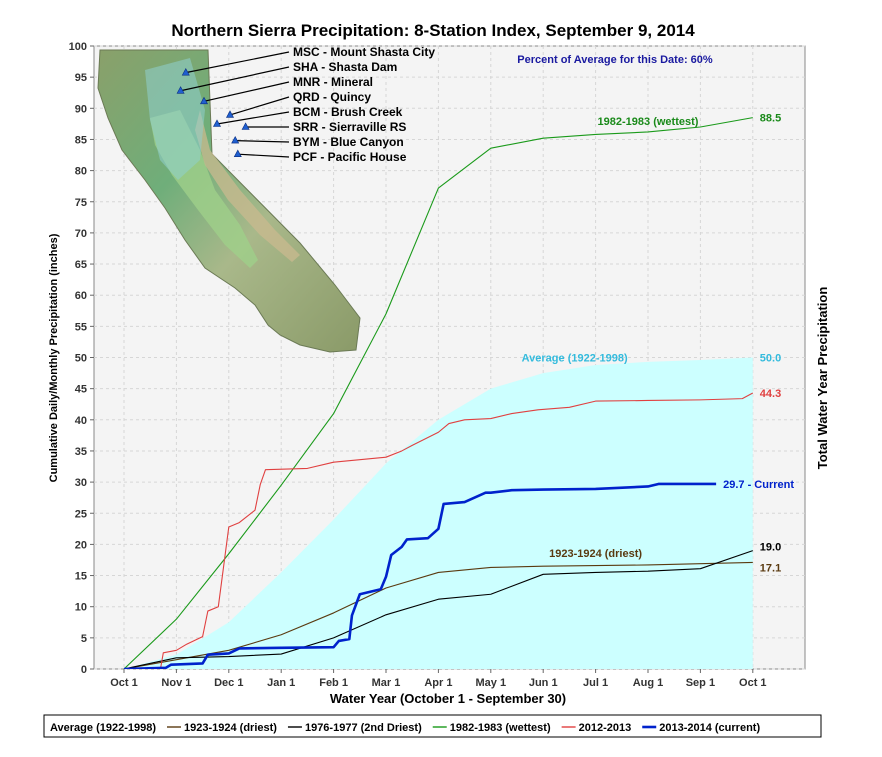  I want to click on x-tick-label: Dec 1, so click(228, 683).